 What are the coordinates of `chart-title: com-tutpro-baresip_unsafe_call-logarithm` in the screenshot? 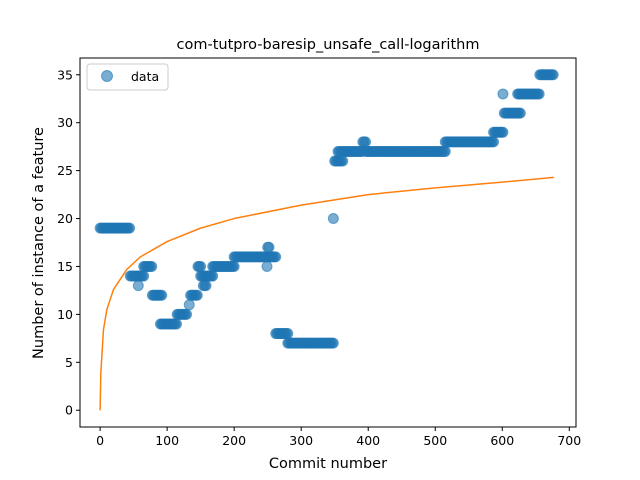 It's located at (328, 45).